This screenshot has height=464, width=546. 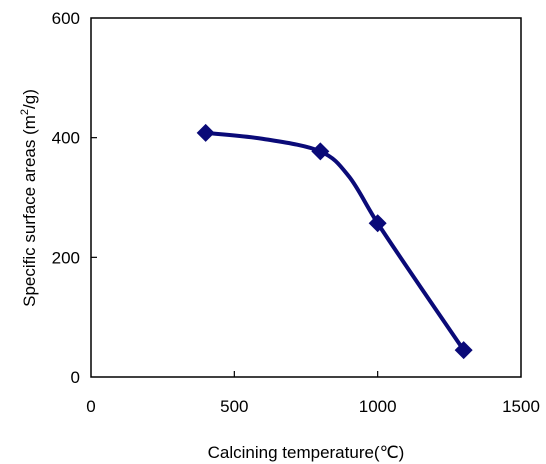 What do you see at coordinates (66, 138) in the screenshot?
I see `y-tick-label: 400` at bounding box center [66, 138].